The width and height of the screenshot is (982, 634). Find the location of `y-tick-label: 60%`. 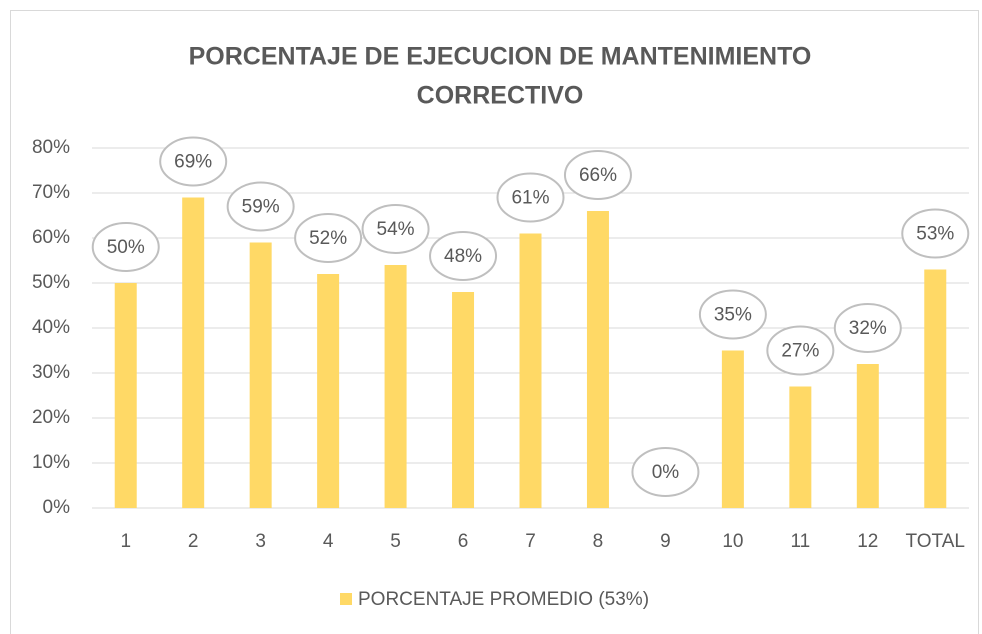

y-tick-label: 60% is located at coordinates (51, 237).